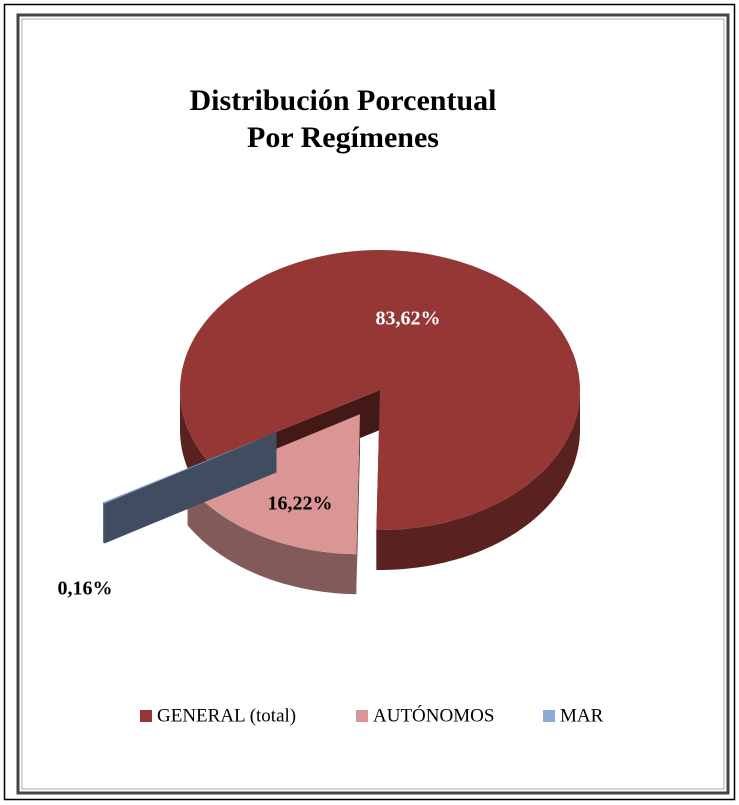 The width and height of the screenshot is (739, 805). Describe the element at coordinates (408, 319) in the screenshot. I see `data-label: 83,62%` at that location.